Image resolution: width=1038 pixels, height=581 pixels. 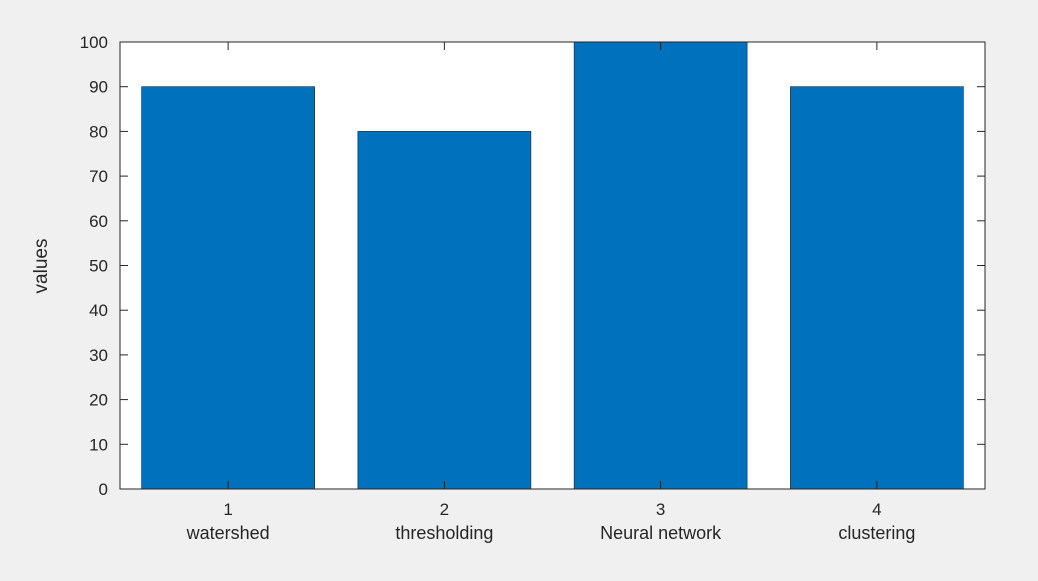 What do you see at coordinates (98, 221) in the screenshot?
I see `y-tick-label: 60` at bounding box center [98, 221].